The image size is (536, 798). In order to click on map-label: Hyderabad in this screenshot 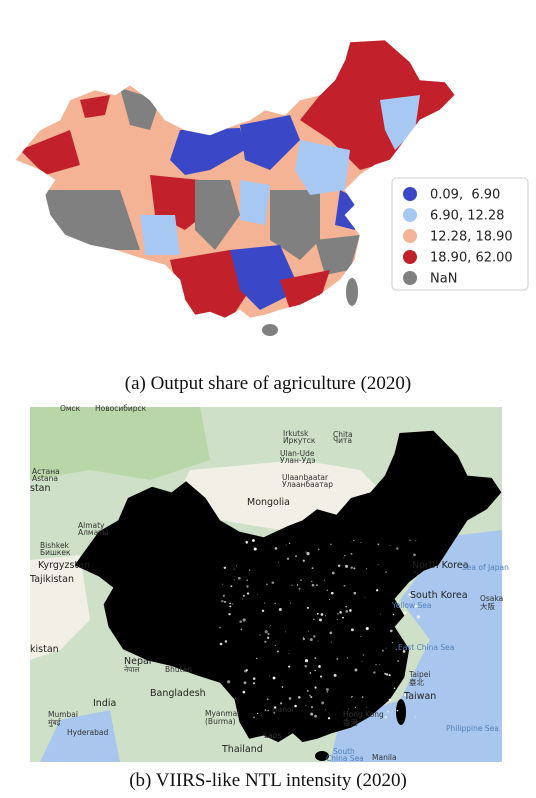, I will do `click(87, 732)`.